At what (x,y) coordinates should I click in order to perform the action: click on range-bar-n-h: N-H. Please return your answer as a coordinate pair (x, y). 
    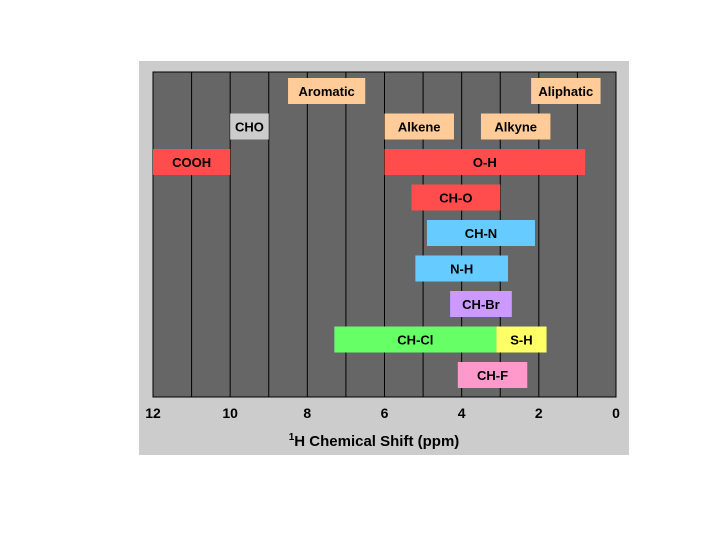
    Looking at the image, I should click on (461, 268).